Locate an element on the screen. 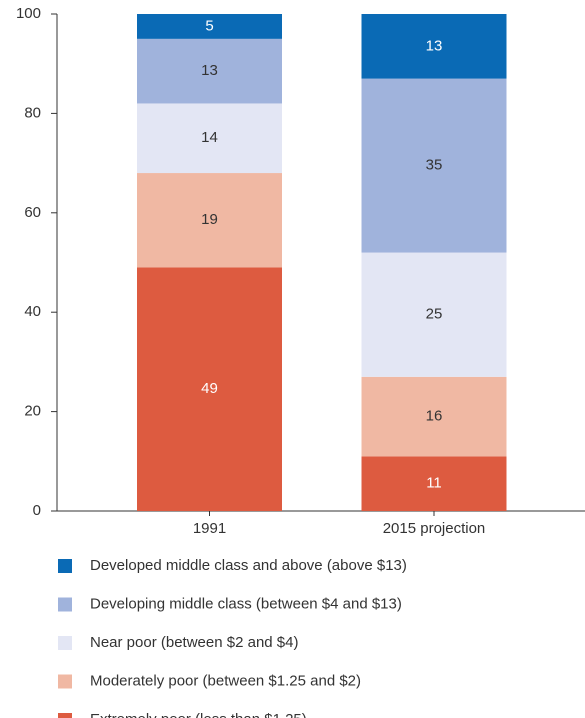  data-label: 11 is located at coordinates (434, 483).